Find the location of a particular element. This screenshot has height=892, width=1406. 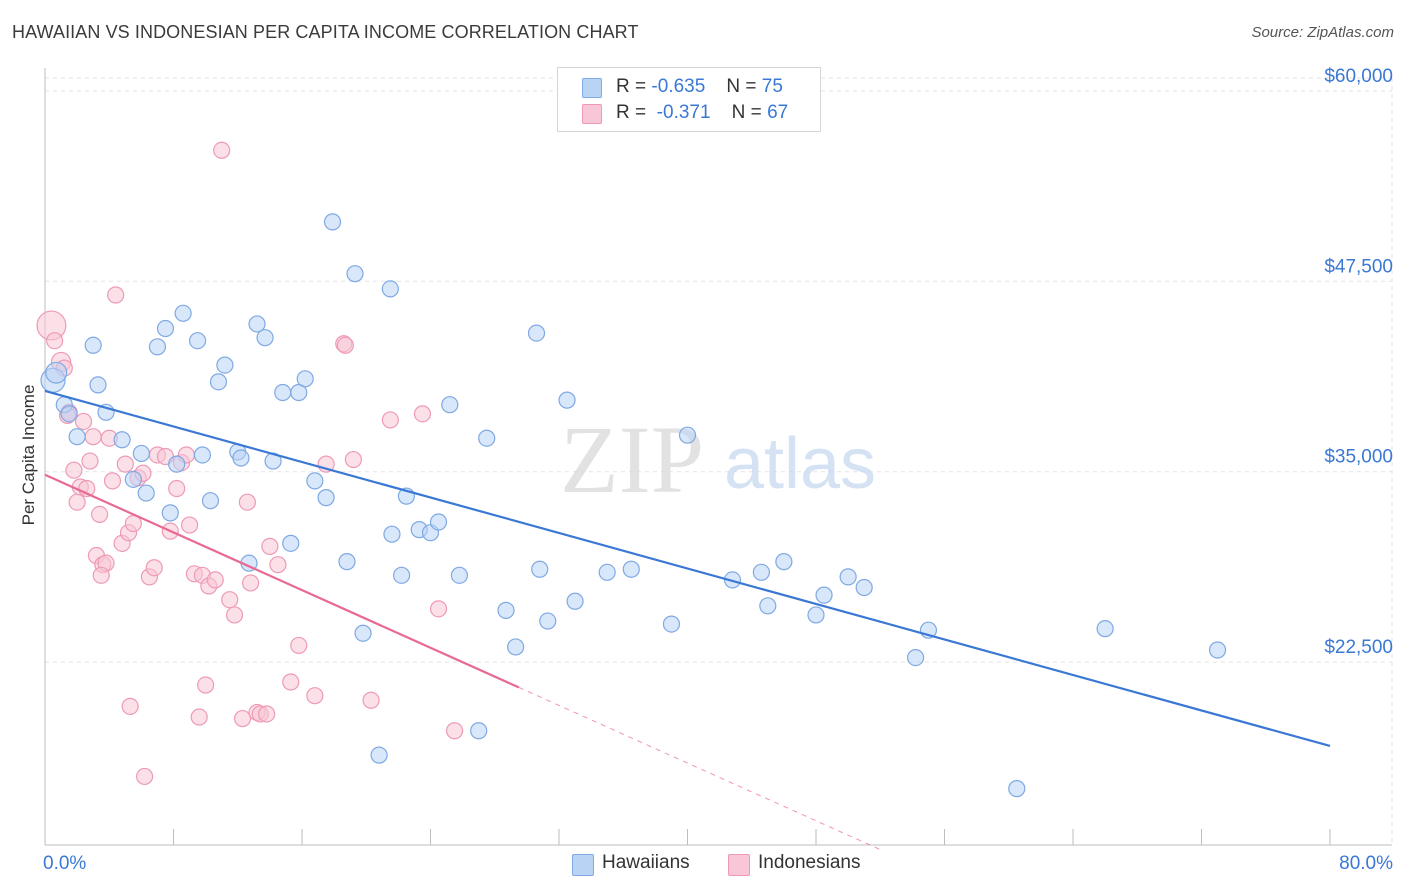

x-tick-label: 80.0% is located at coordinates (1366, 863).